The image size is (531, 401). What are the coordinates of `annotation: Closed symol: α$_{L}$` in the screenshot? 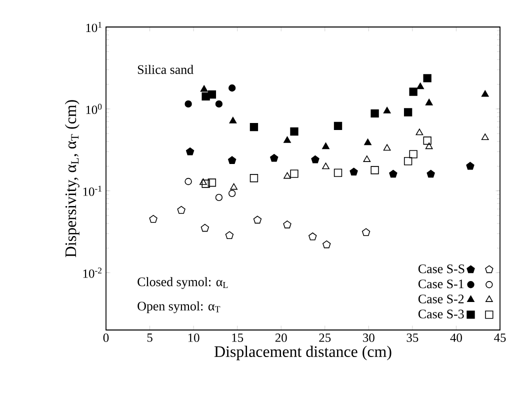 It's located at (183, 283).